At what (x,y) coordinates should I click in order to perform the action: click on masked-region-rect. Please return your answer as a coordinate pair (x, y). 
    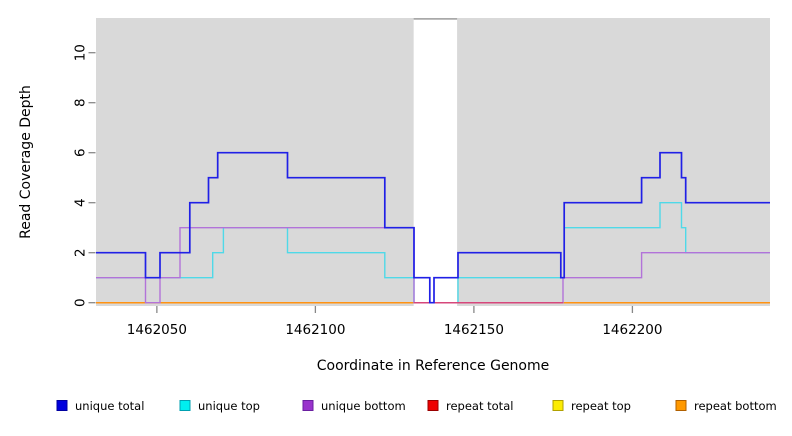
    Looking at the image, I should click on (435, 162).